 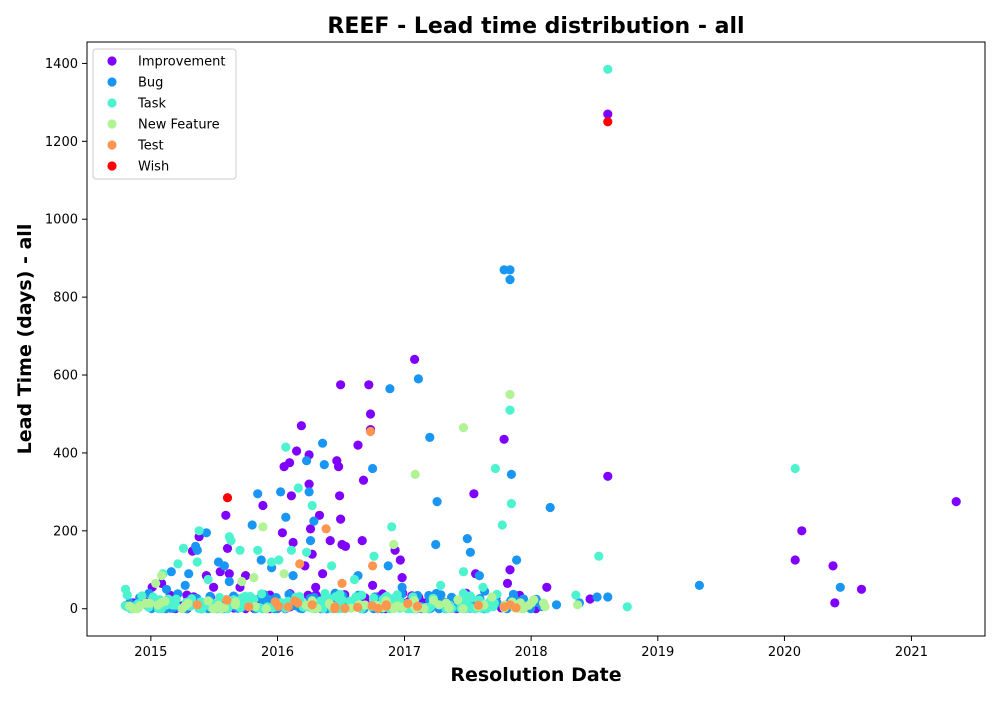 I want to click on y-tick-label: 1200, so click(x=61, y=142).